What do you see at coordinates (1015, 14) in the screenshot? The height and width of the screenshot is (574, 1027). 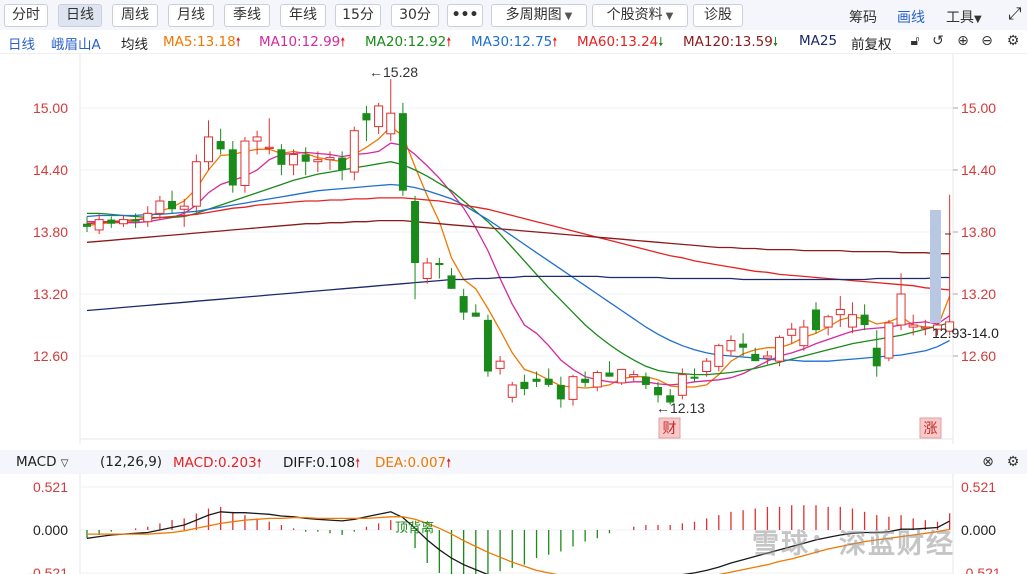 I see `fullscreen-icon: ⤢` at bounding box center [1015, 14].